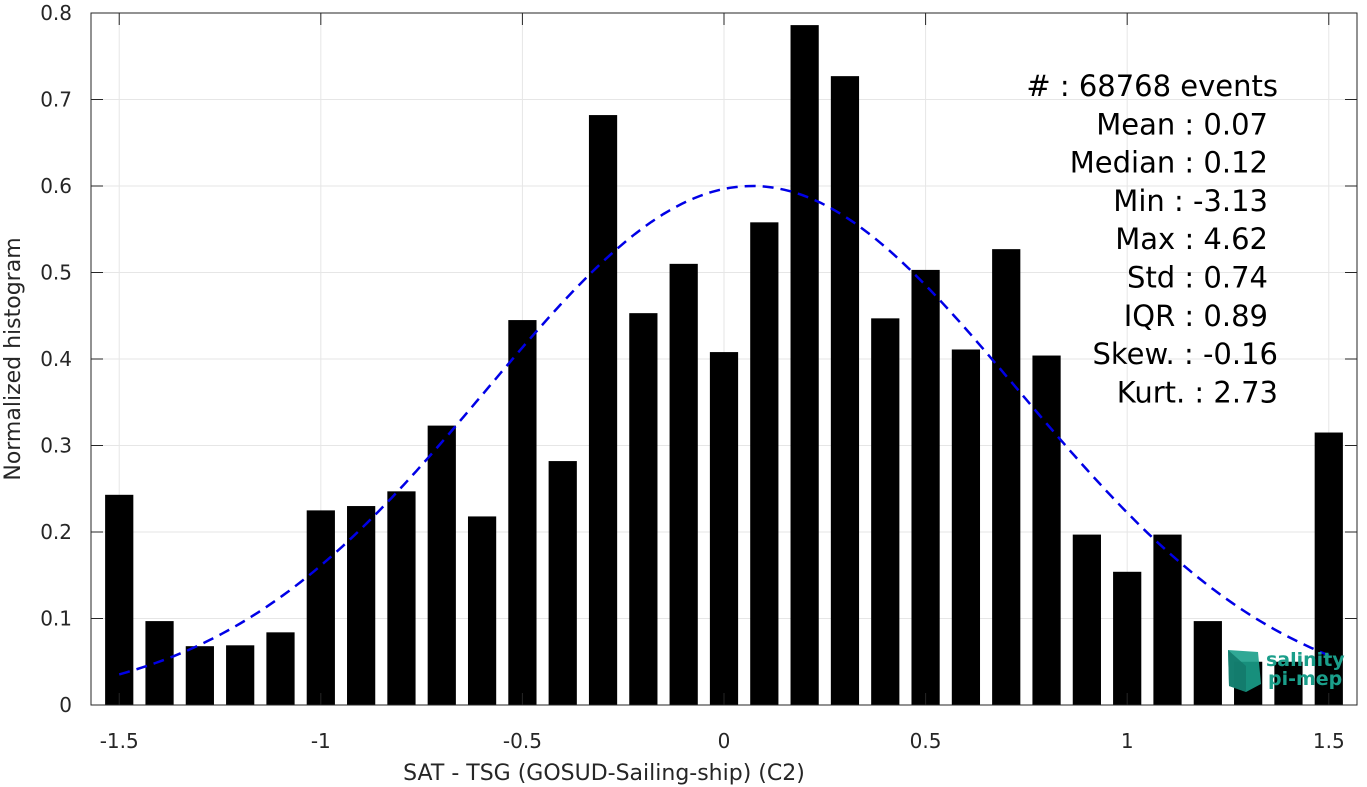  I want to click on y-tick-label: 0.5, so click(56, 273).